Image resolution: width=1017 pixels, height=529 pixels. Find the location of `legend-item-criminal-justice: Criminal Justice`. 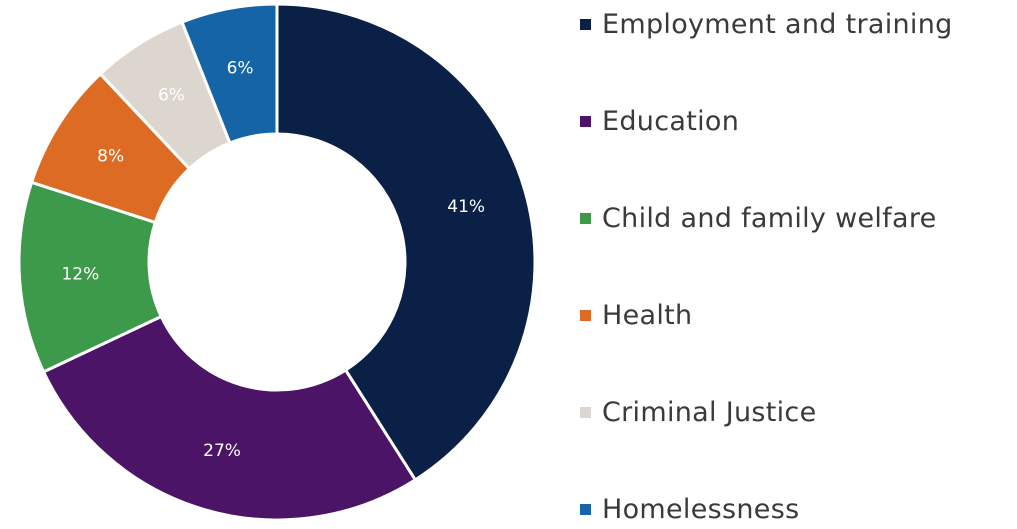

legend-item-criminal-justice: Criminal Justice is located at coordinates (698, 412).